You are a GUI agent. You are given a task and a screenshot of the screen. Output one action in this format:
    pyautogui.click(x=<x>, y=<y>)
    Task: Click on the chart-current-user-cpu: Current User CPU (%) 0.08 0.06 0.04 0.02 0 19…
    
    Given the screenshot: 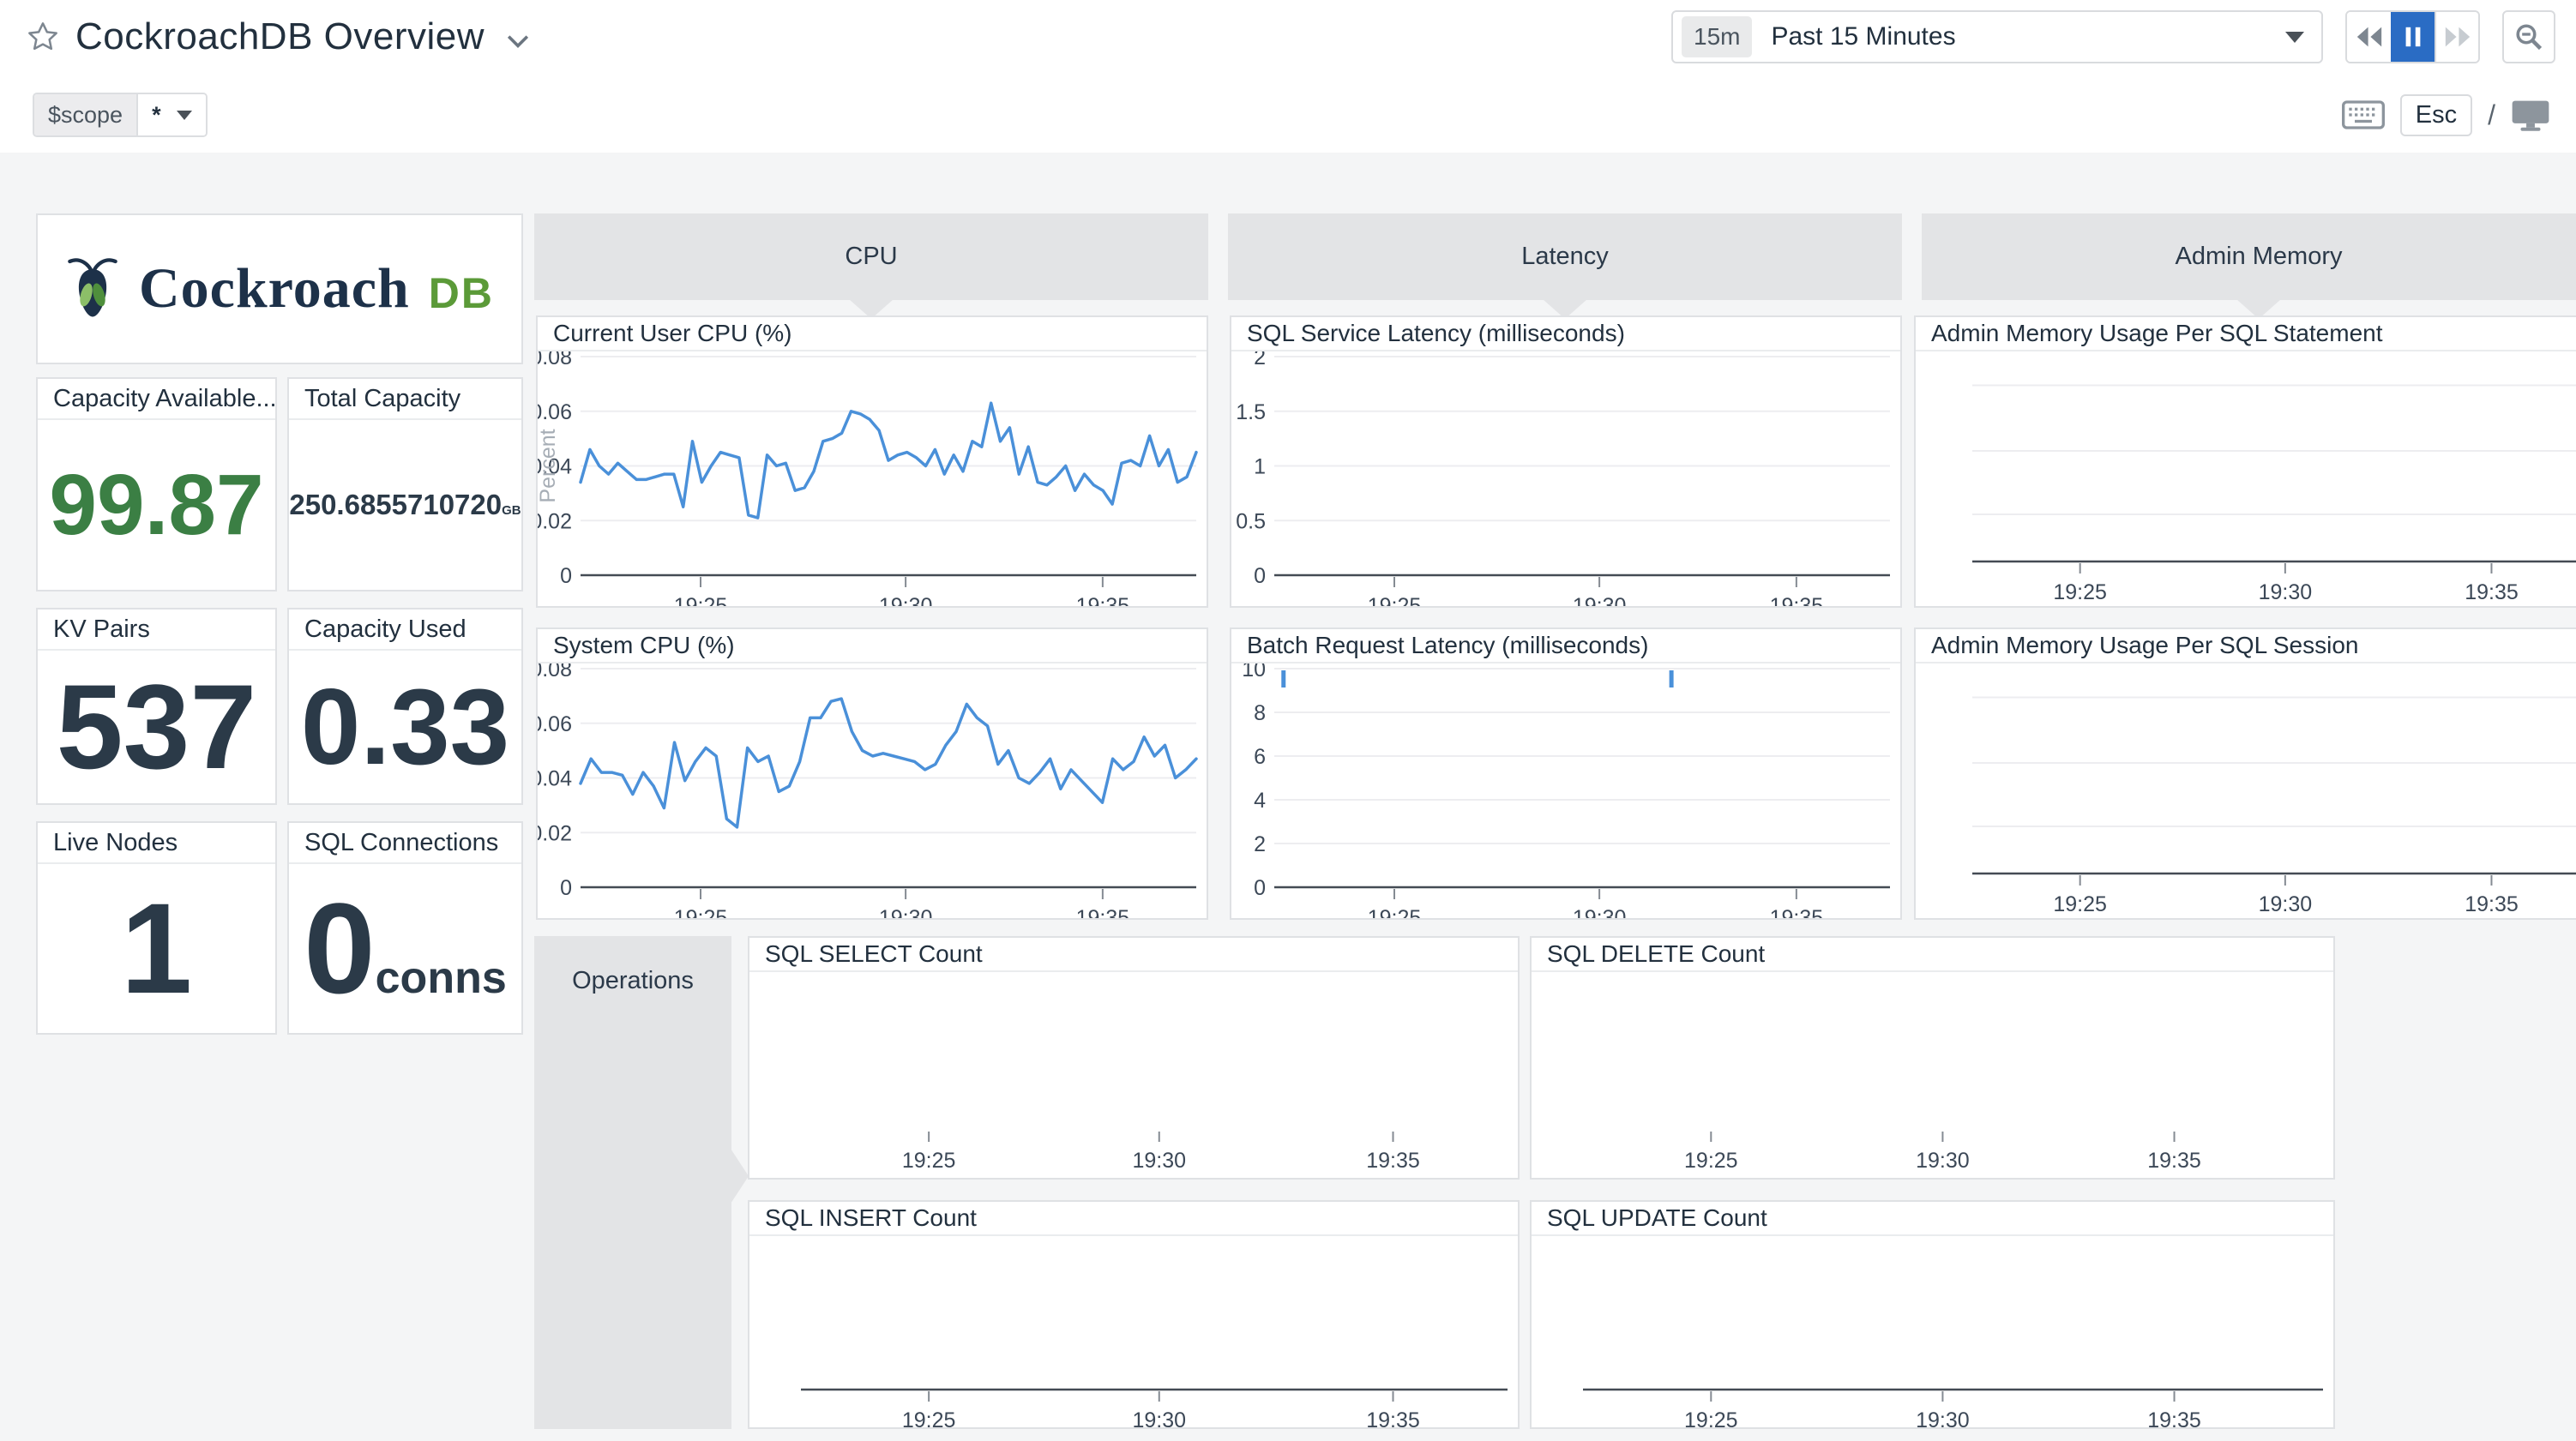 What is the action you would take?
    pyautogui.click(x=869, y=466)
    